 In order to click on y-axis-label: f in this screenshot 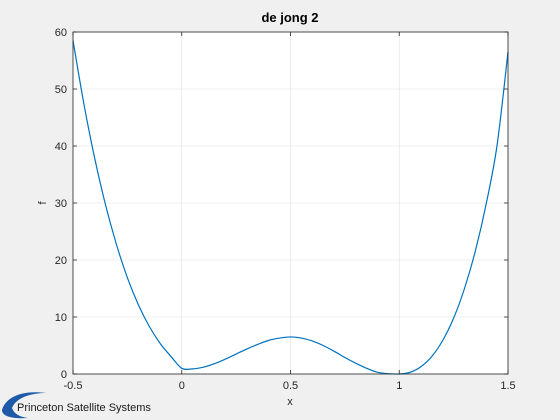, I will do `click(43, 203)`.